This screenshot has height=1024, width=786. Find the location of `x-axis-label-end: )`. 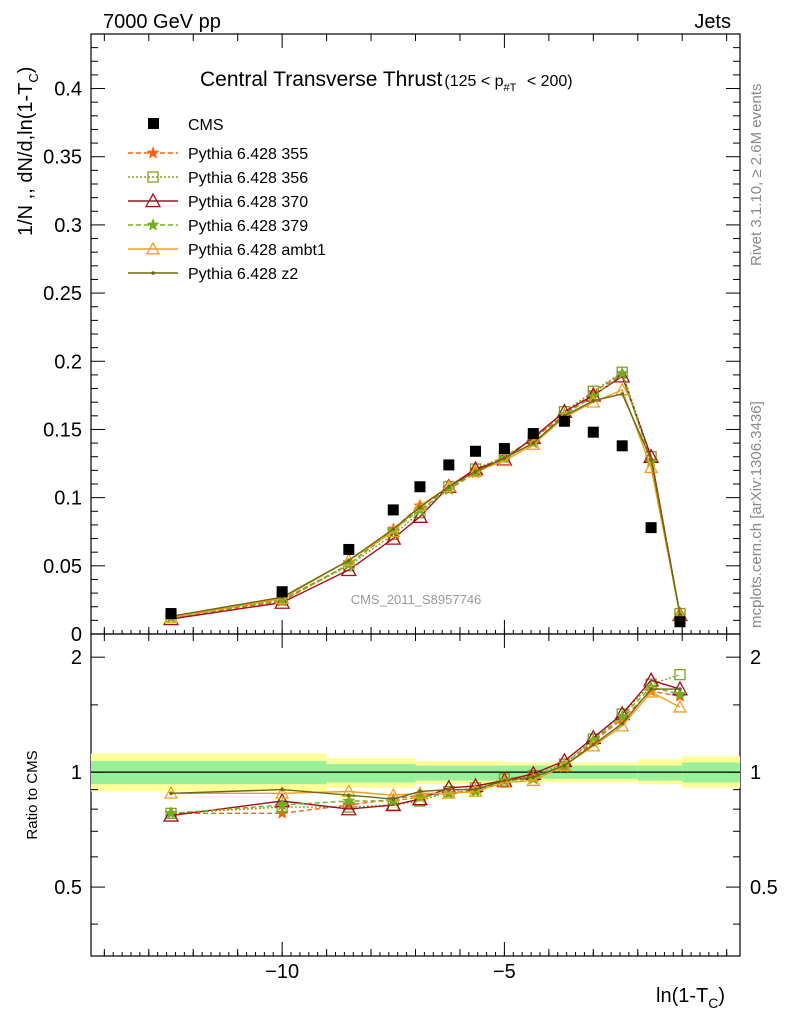

x-axis-label-end: ) is located at coordinates (721, 996).